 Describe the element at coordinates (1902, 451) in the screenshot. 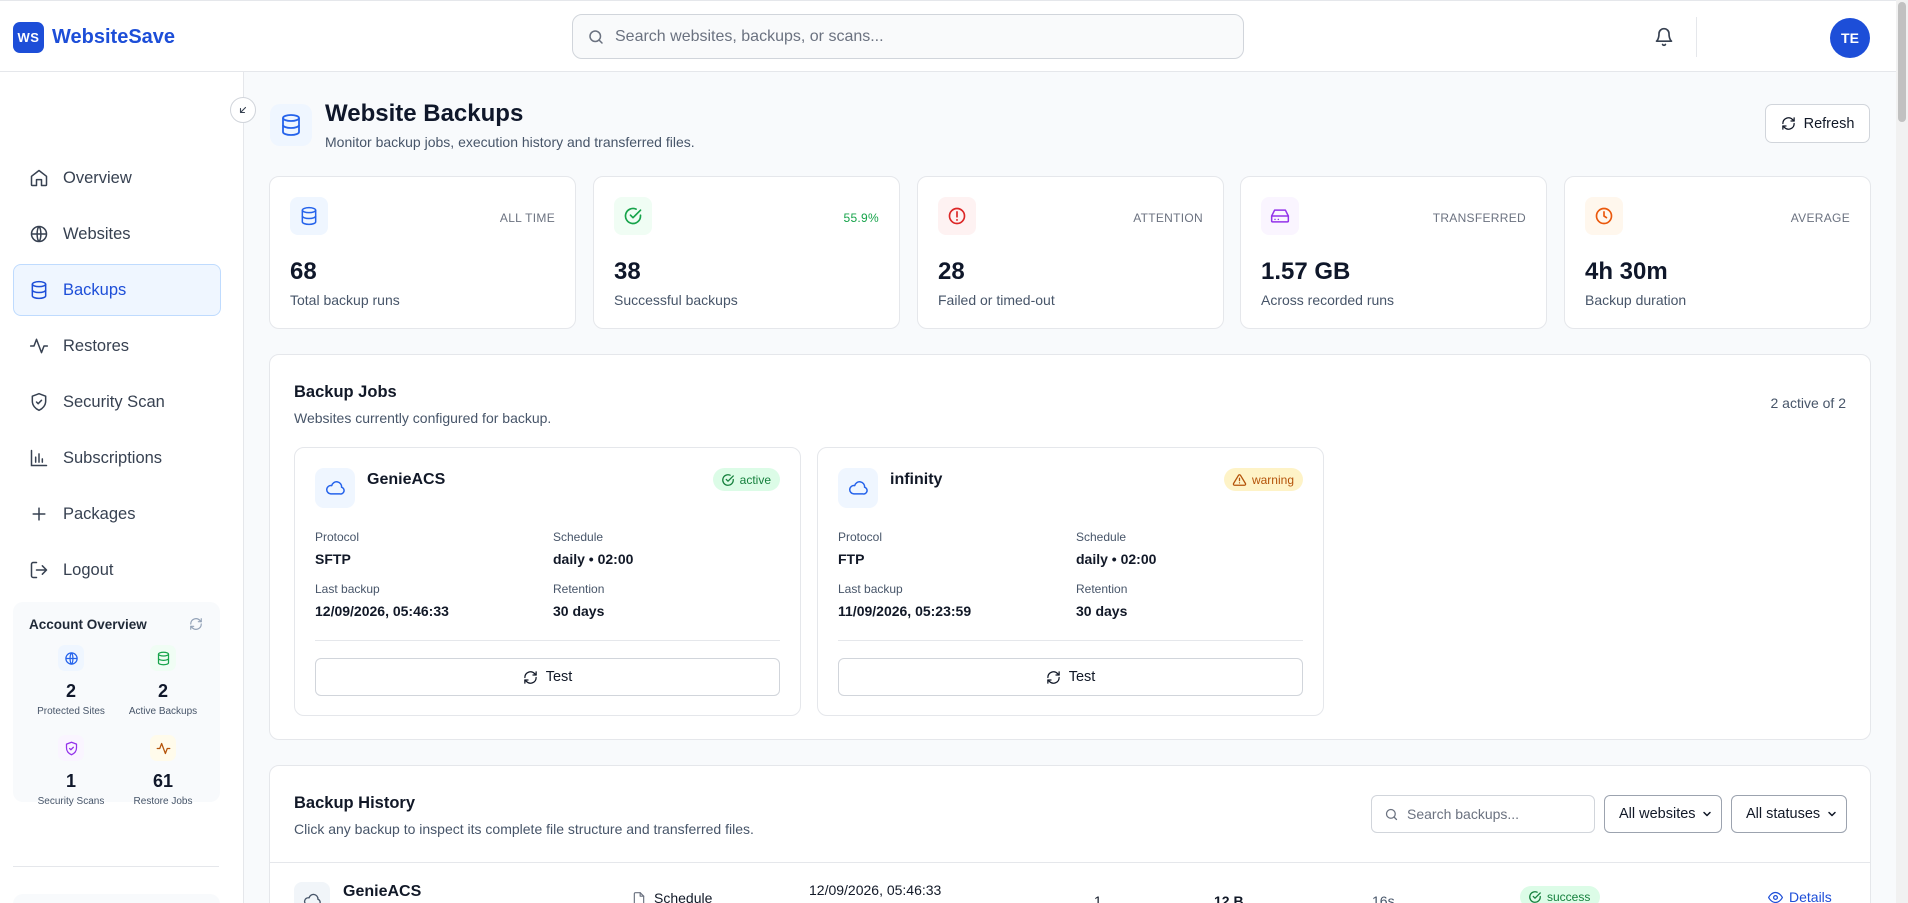

I see `page-scrollbar` at that location.